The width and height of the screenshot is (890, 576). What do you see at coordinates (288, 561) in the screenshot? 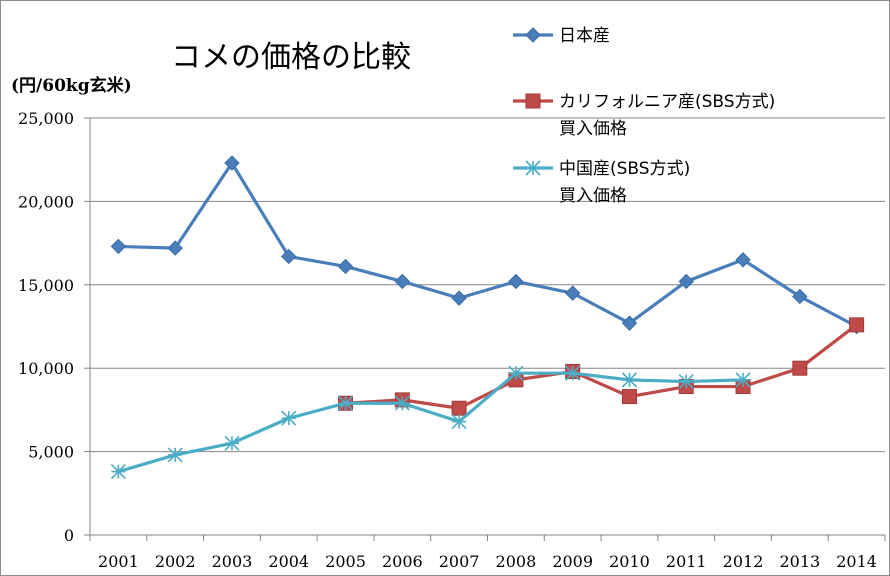
I see `x-tick-label: 2004` at bounding box center [288, 561].